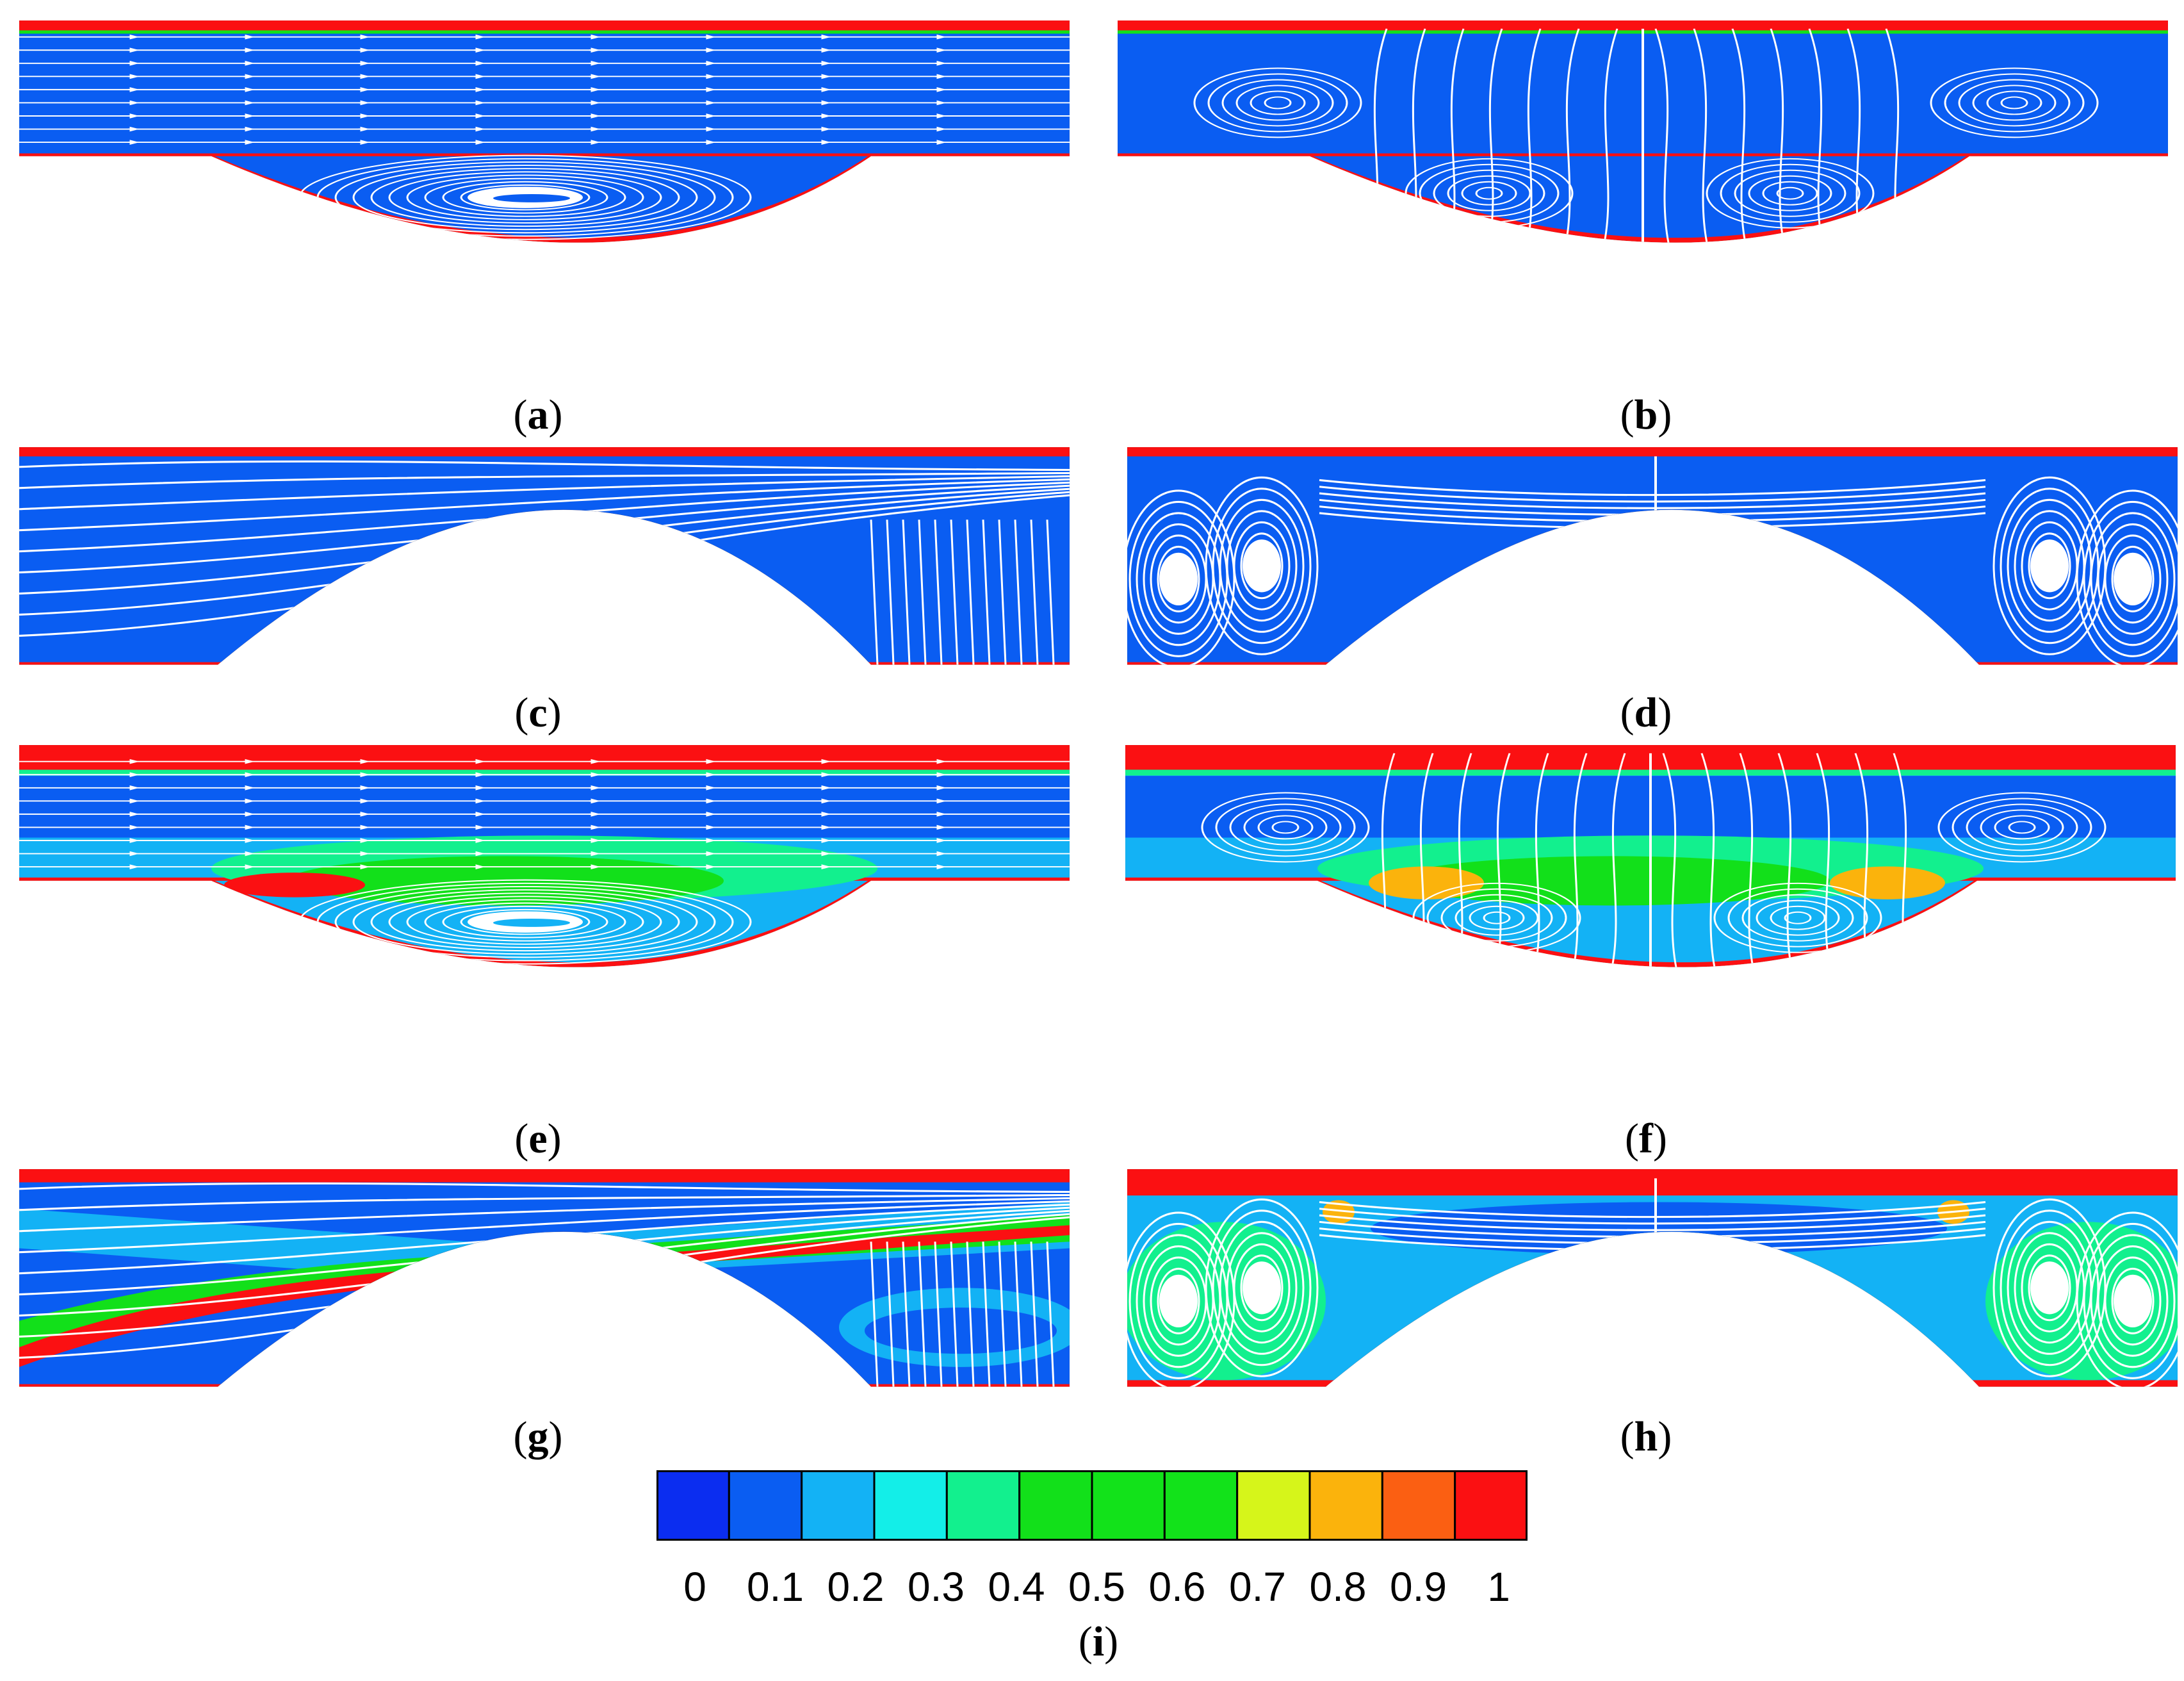 This screenshot has height=1681, width=2184. I want to click on contour-plot-f, so click(1651, 856).